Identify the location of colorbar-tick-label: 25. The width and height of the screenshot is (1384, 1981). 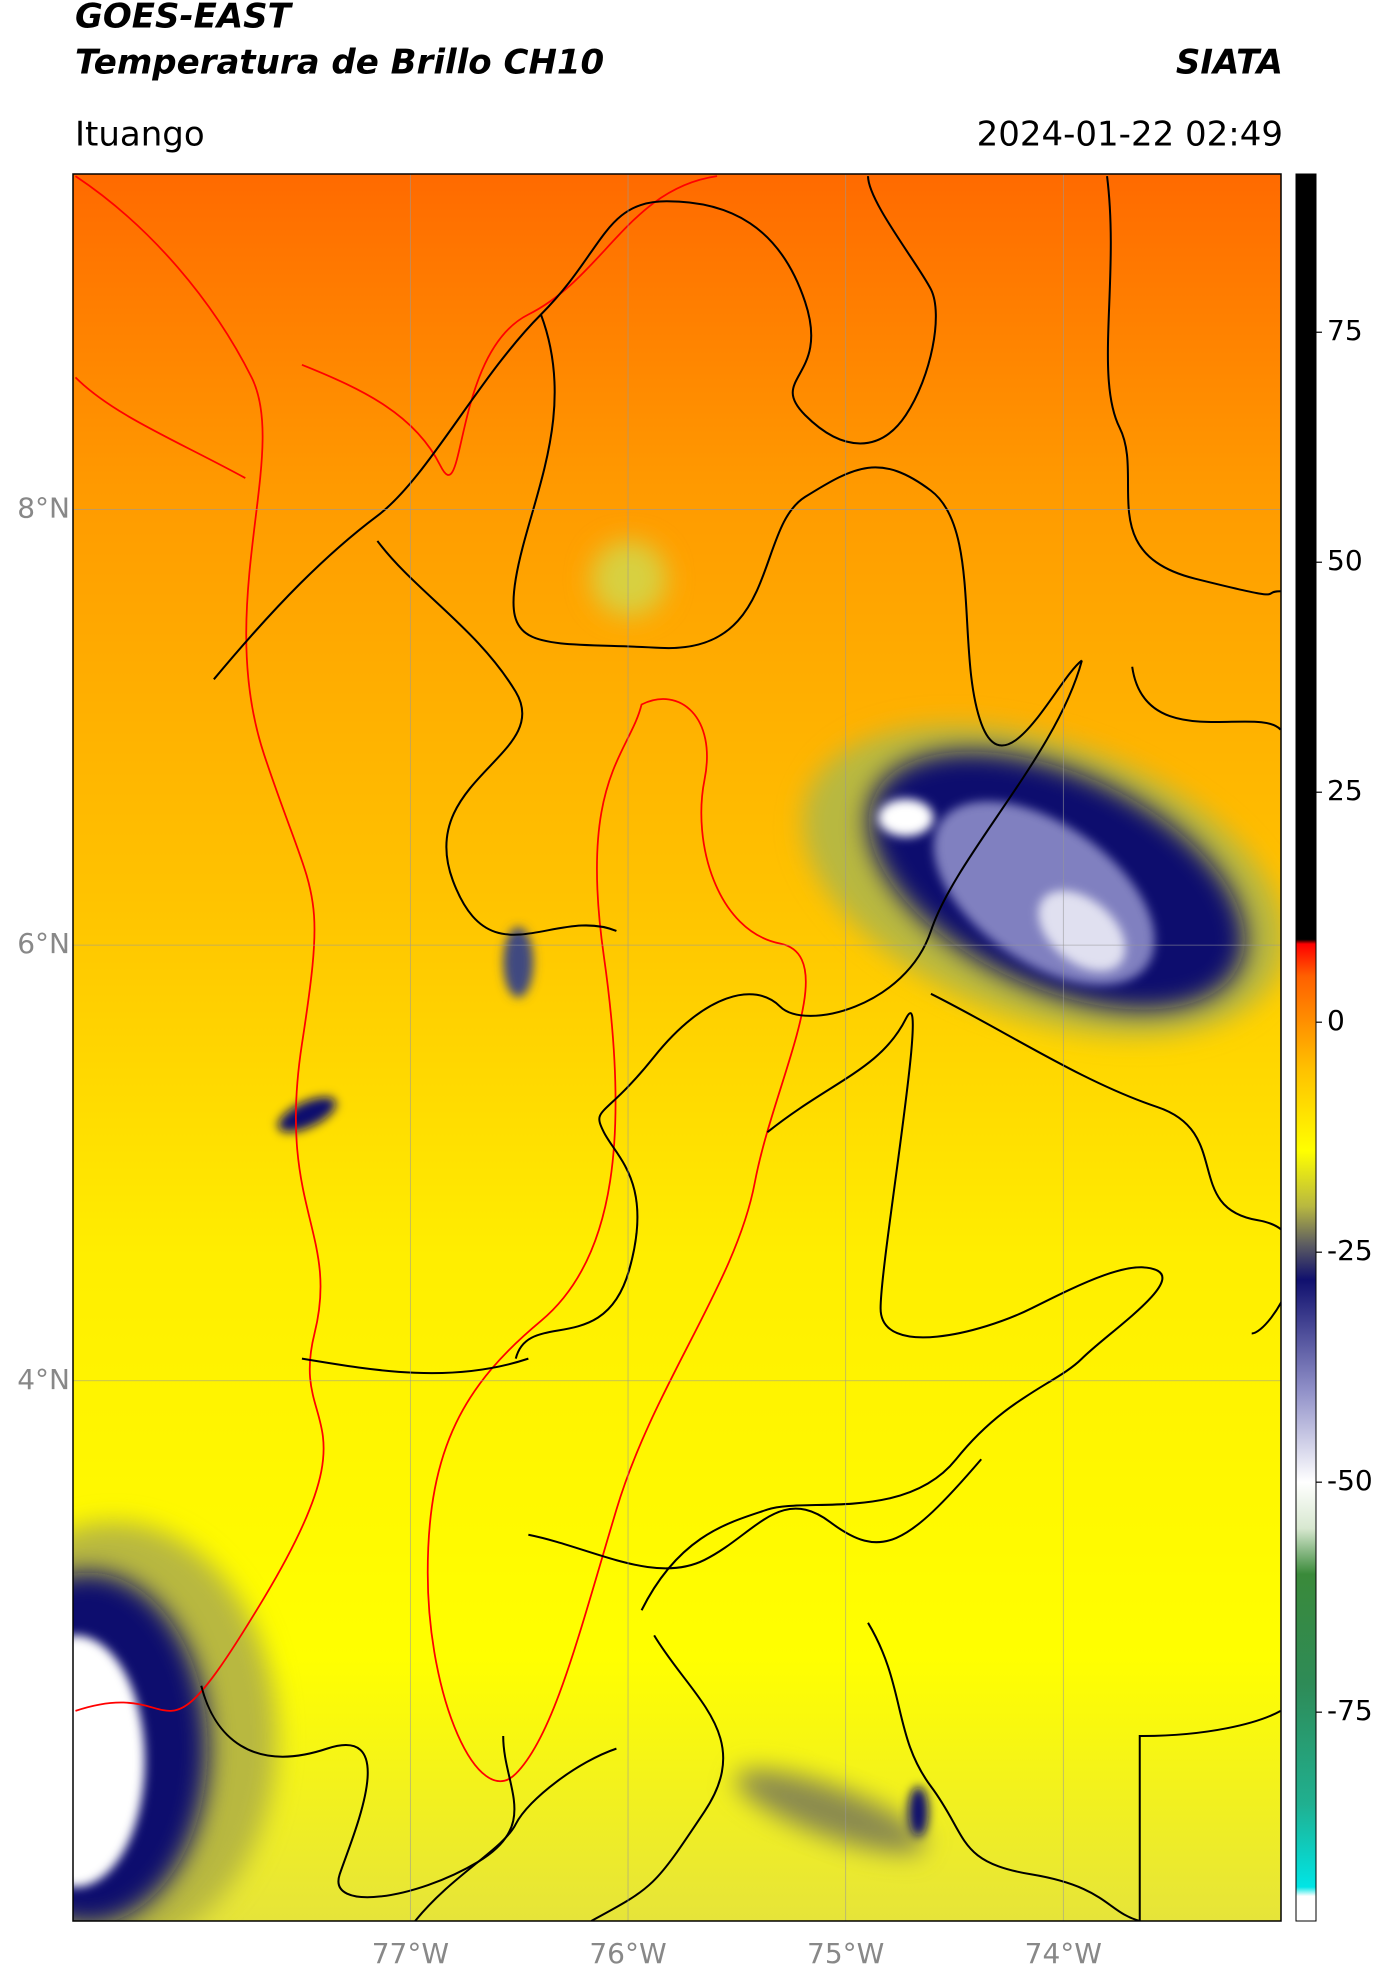
(1345, 790).